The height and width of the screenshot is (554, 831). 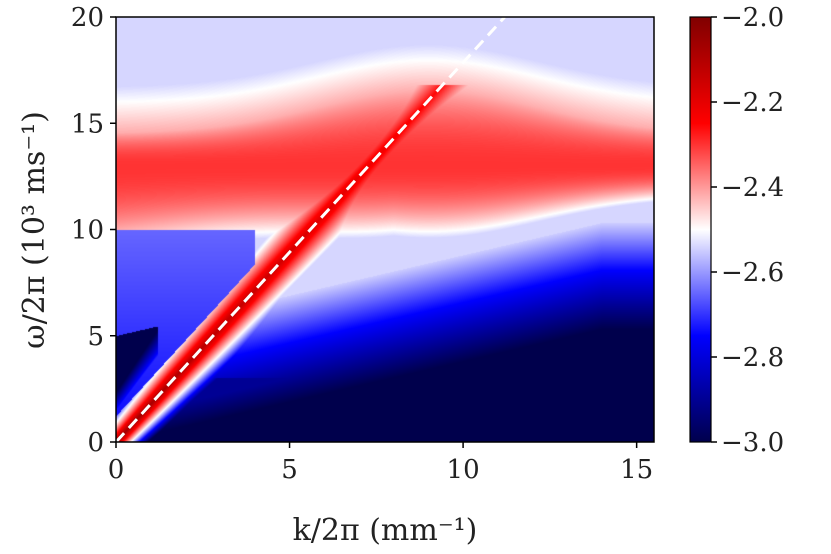 I want to click on y-tick-label: 5, so click(x=95, y=337).